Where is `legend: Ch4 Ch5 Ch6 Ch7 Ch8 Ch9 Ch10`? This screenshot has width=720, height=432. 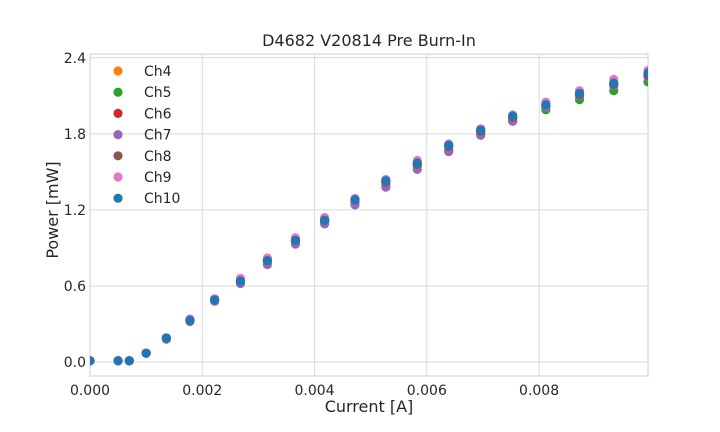
legend: Ch4 Ch5 Ch6 Ch7 Ch8 Ch9 Ch10 is located at coordinates (146, 135).